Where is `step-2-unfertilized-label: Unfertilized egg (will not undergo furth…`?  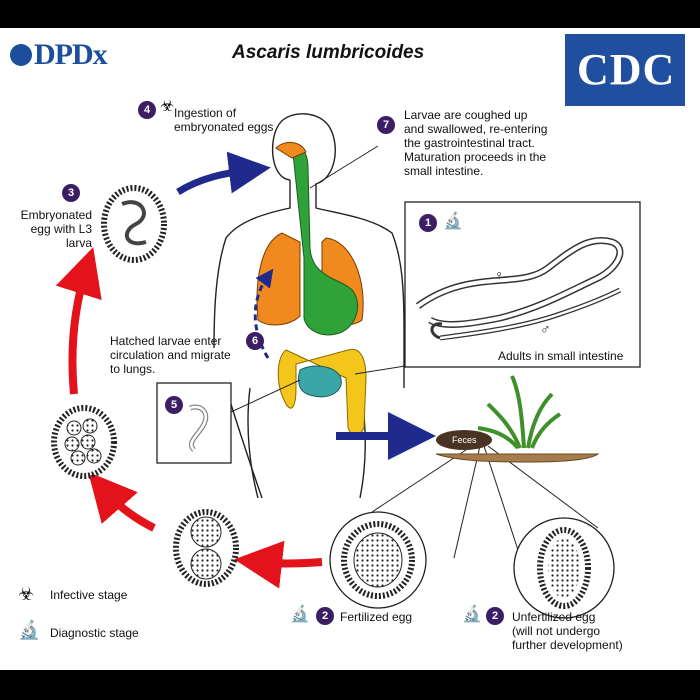 step-2-unfertilized-label: Unfertilized egg (will not undergo furth… is located at coordinates (567, 631).